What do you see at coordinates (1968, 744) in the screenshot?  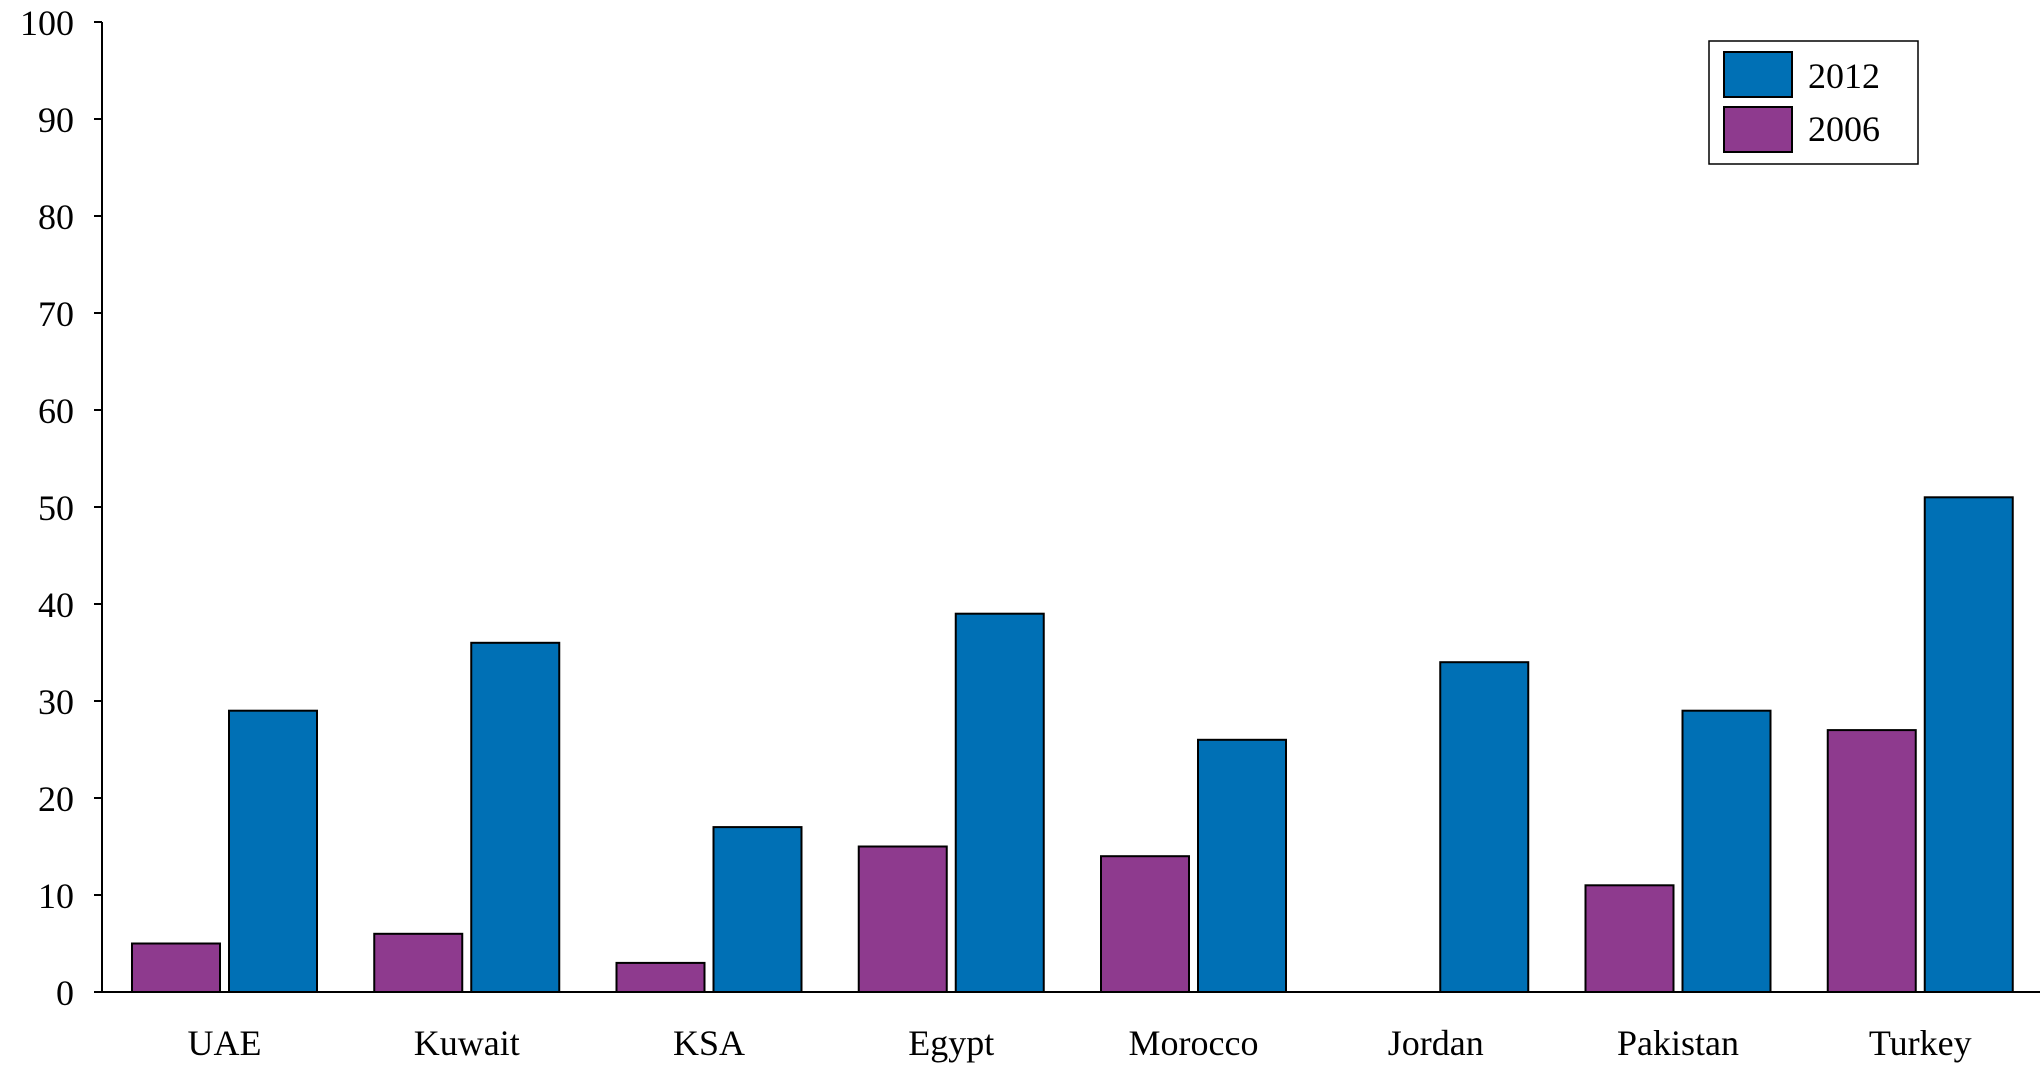 I see `bar-turkey-2012` at bounding box center [1968, 744].